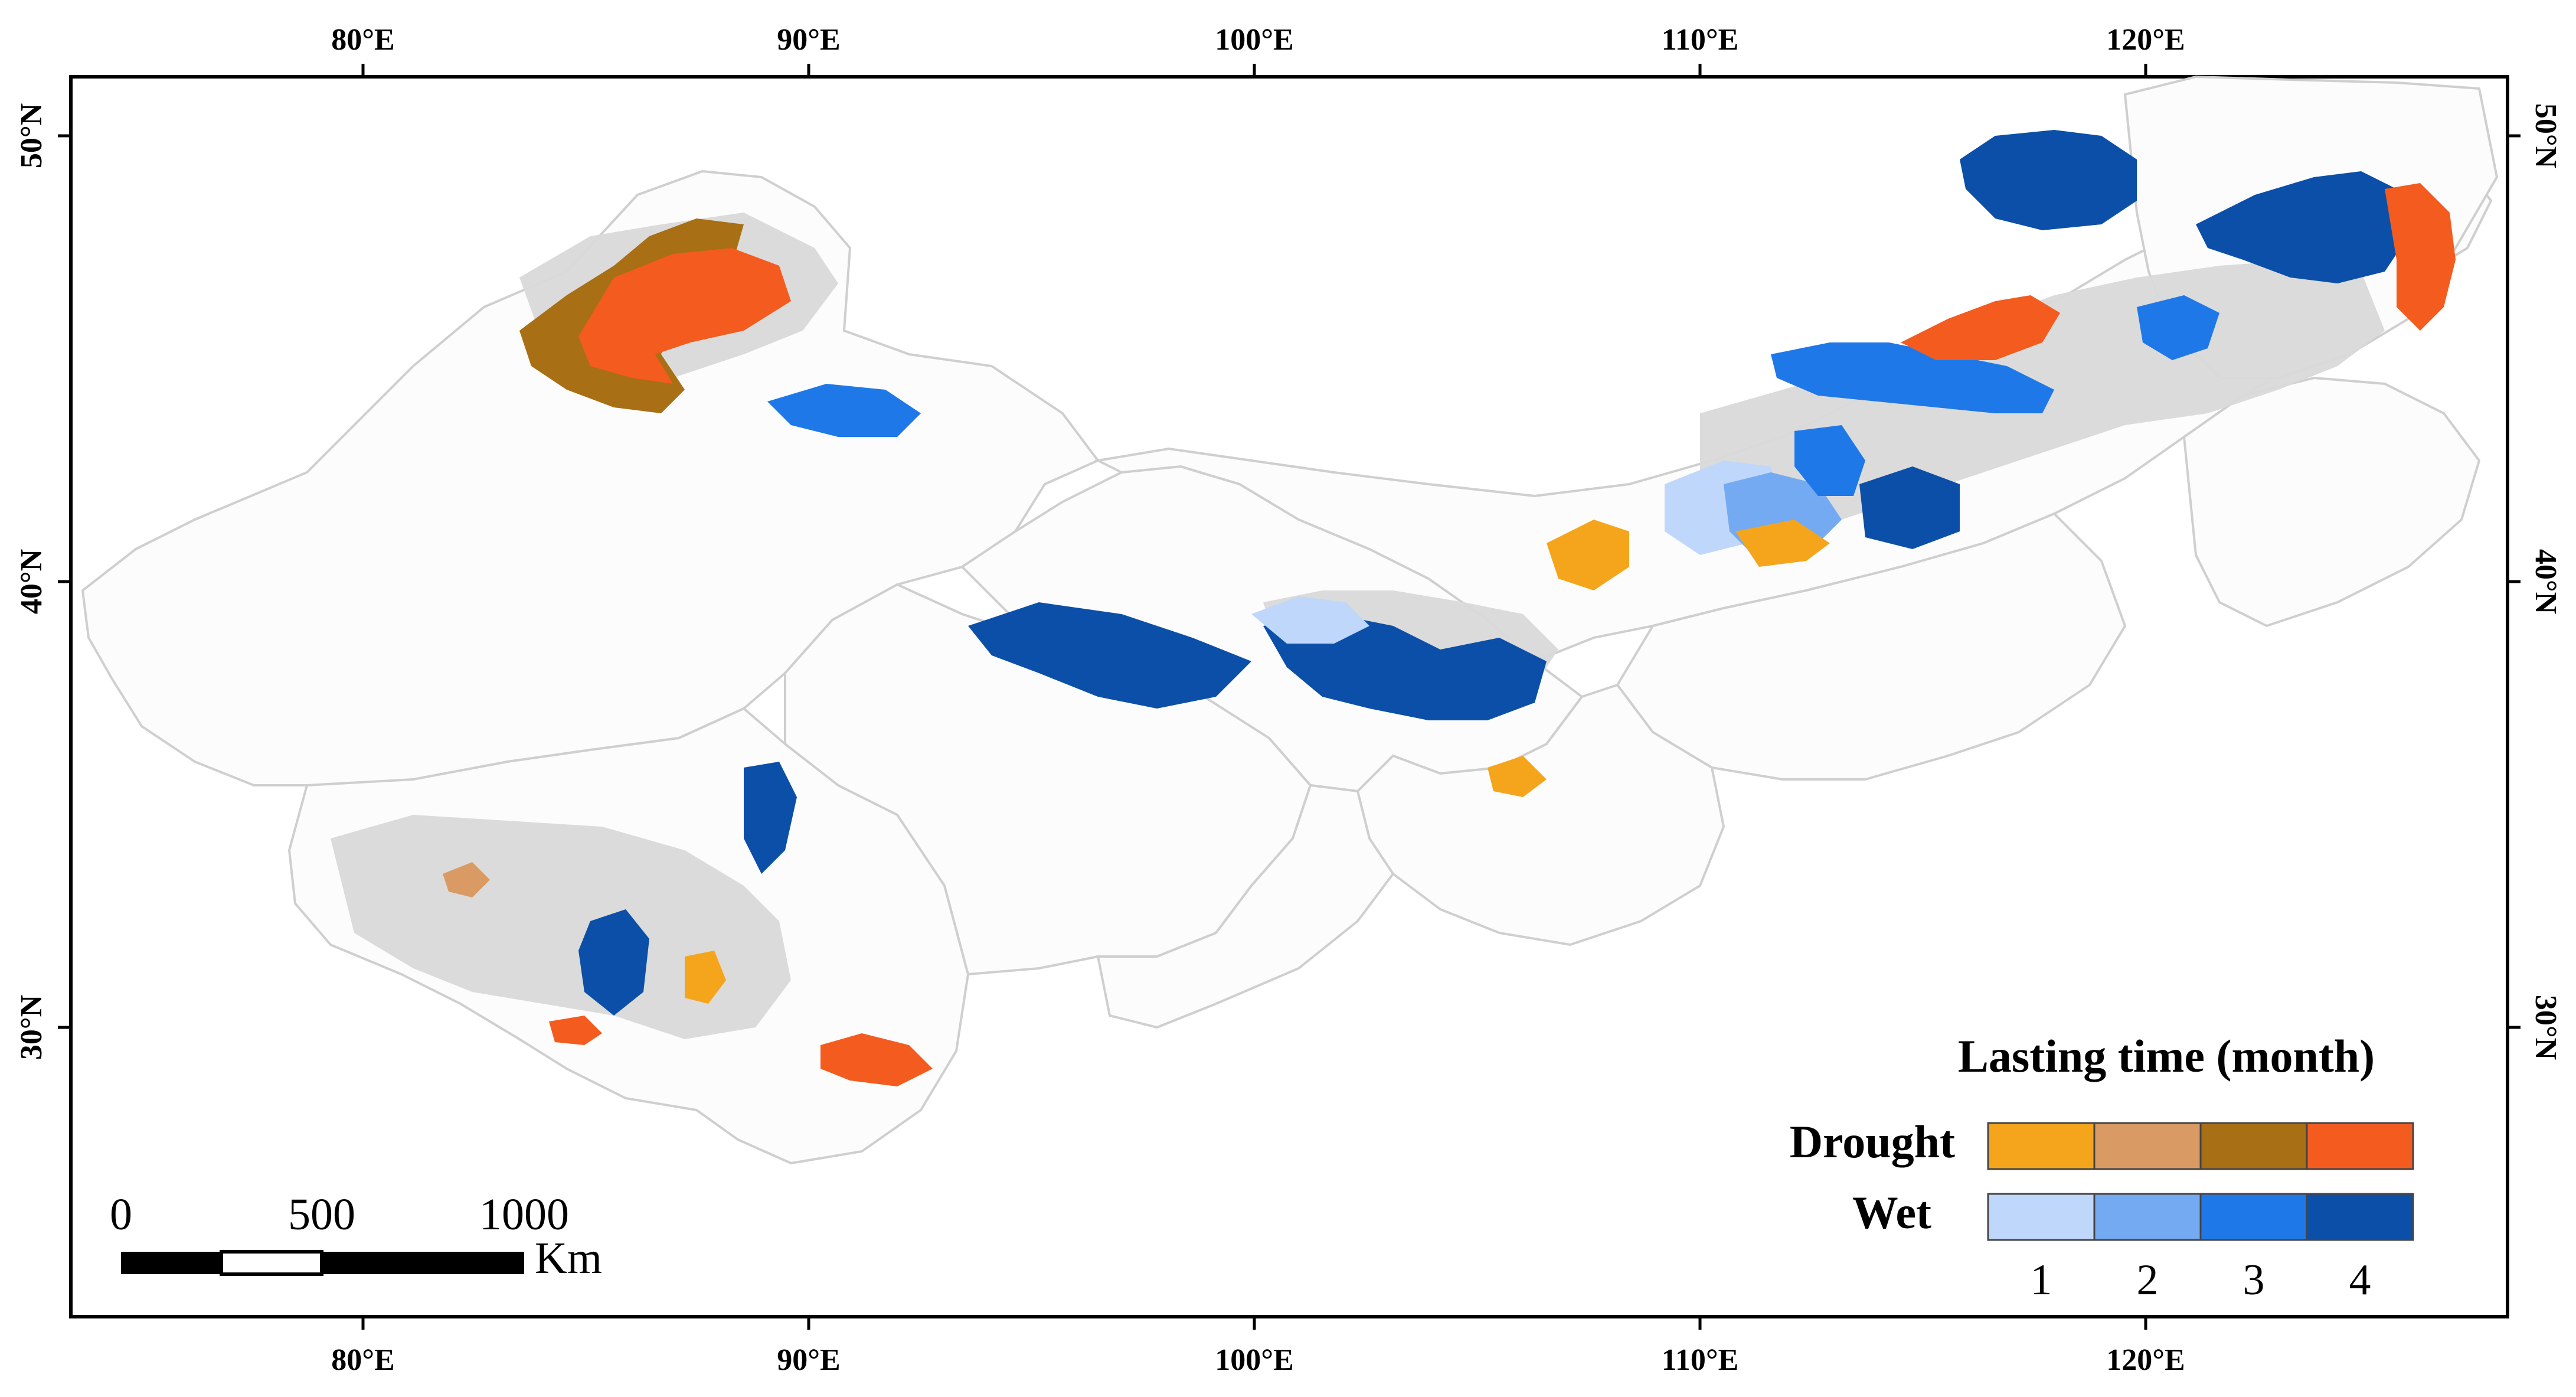 The height and width of the screenshot is (1397, 2576). Describe the element at coordinates (2145, 1360) in the screenshot. I see `x-tick-label-bottom: 120°E` at that location.